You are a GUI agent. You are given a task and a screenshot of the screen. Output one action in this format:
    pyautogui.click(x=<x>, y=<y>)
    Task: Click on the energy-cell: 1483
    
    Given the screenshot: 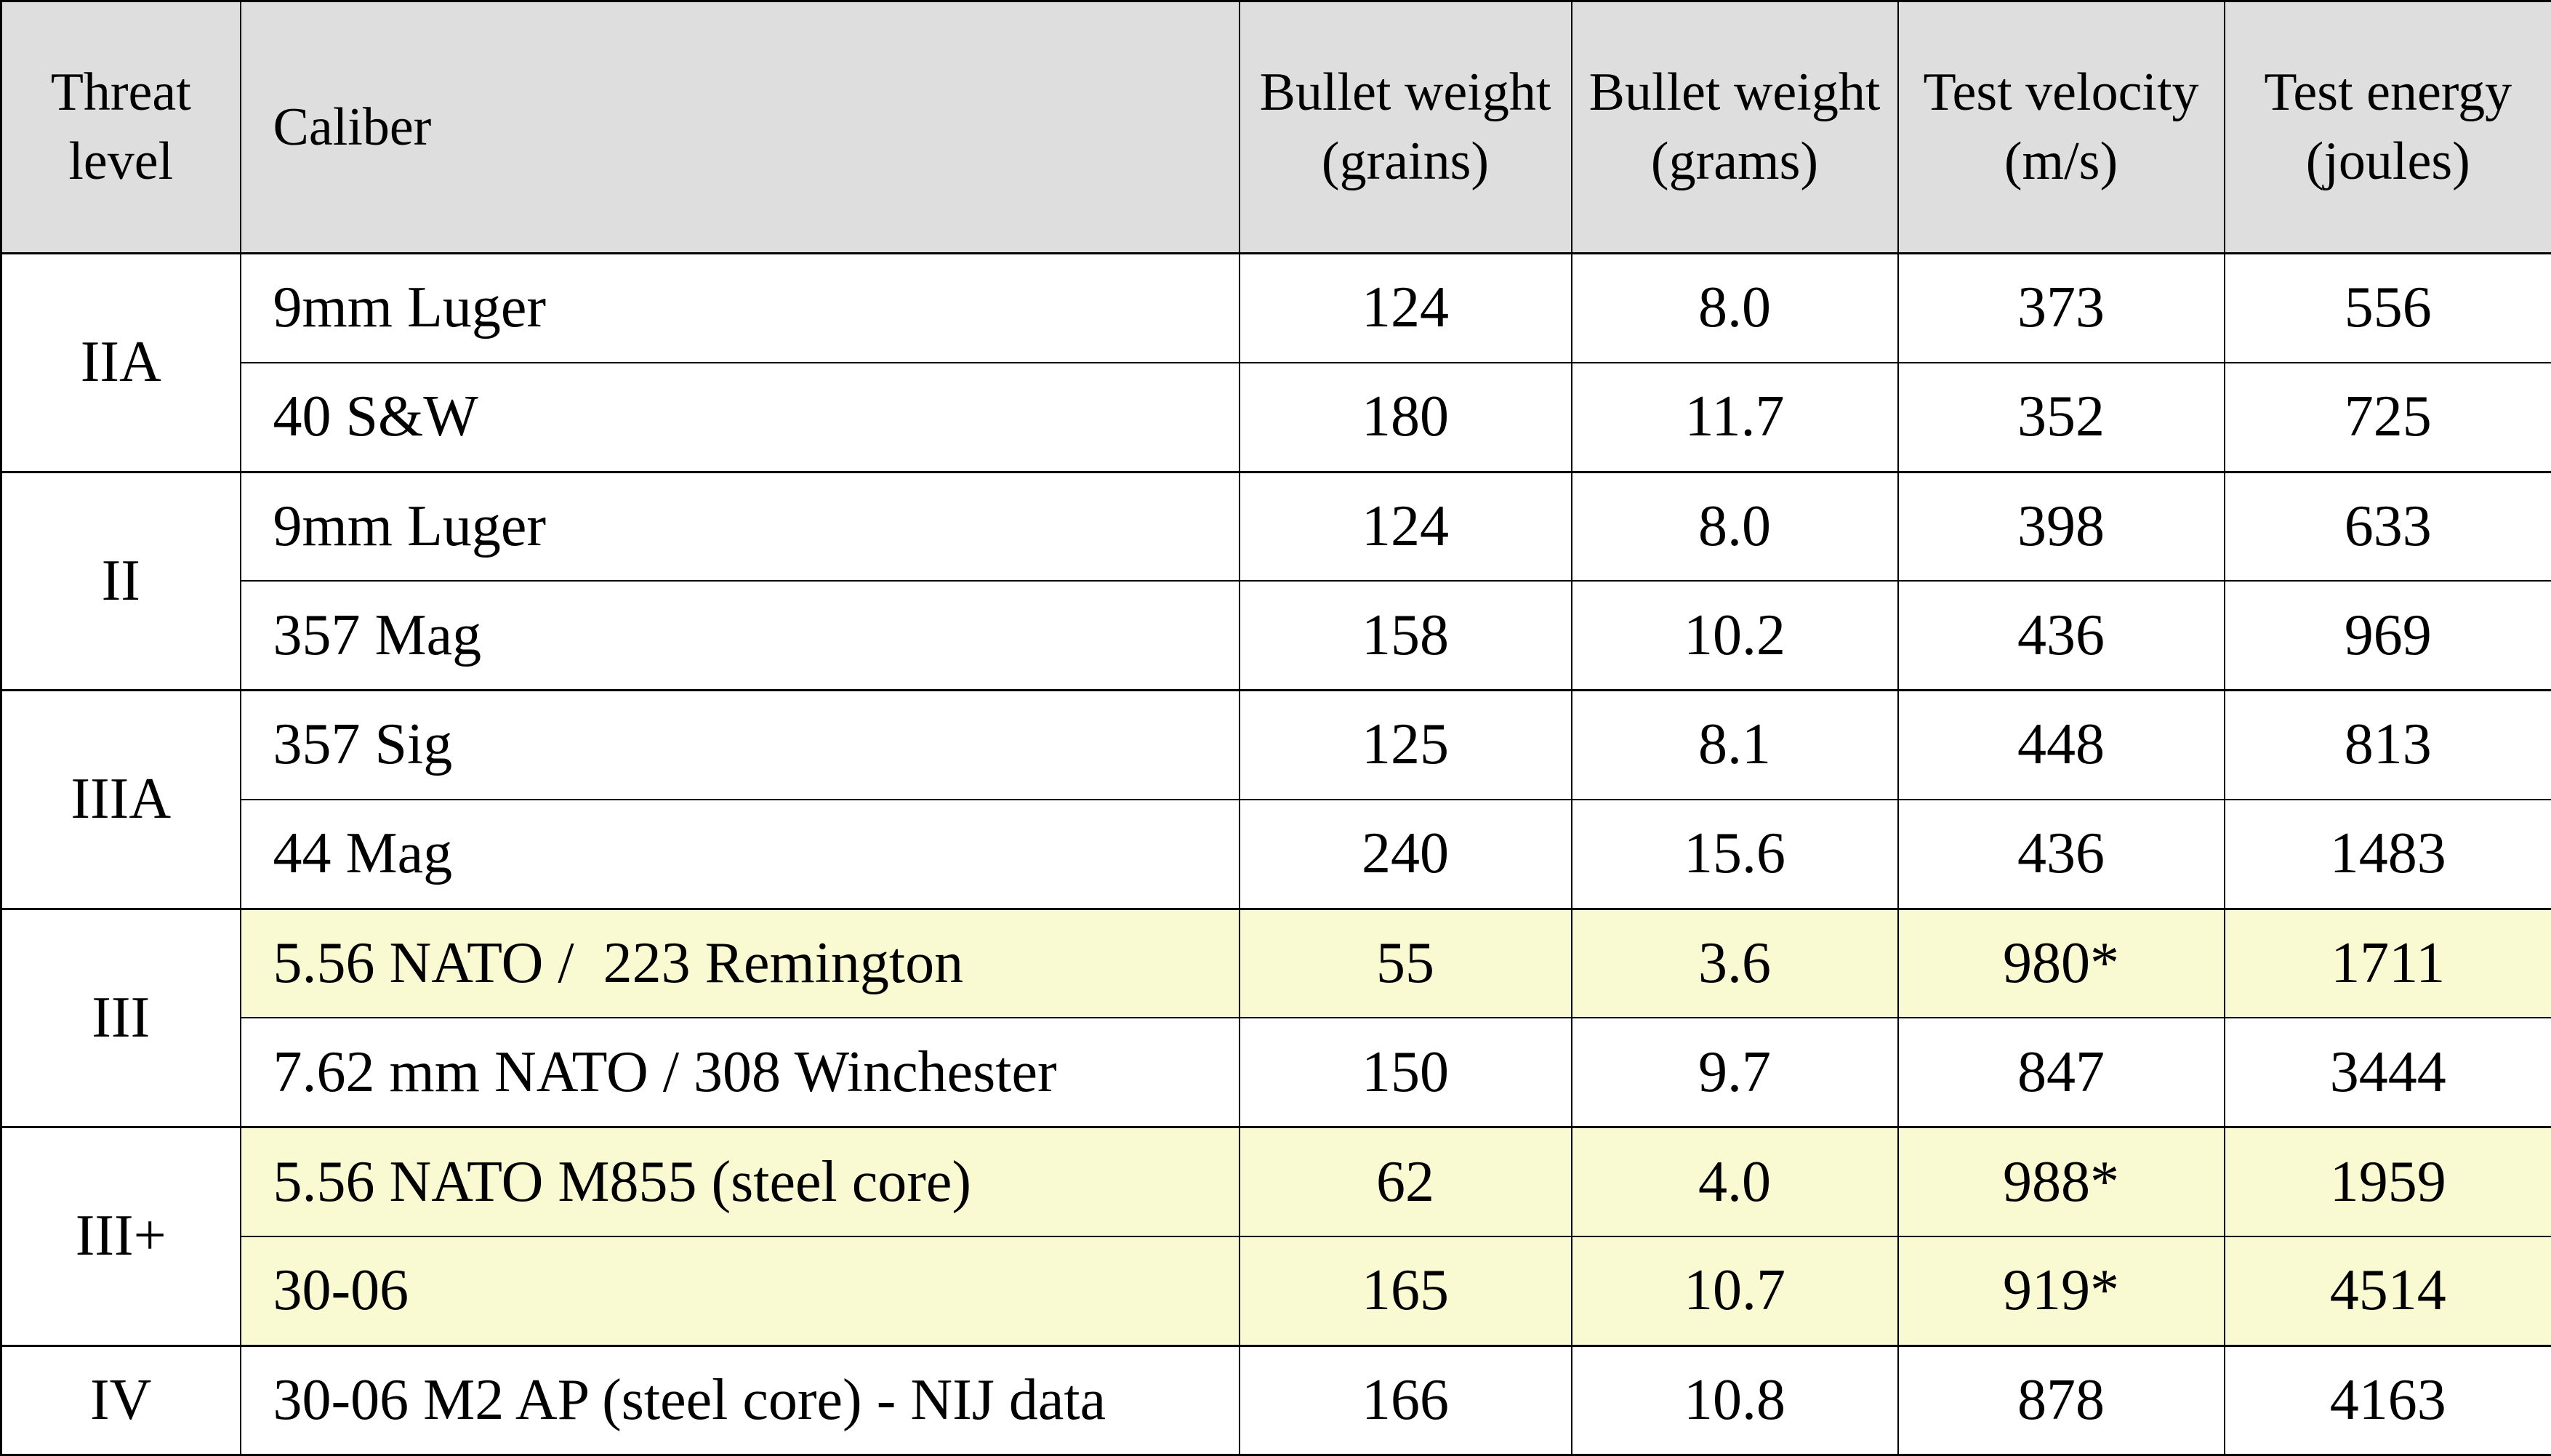 What is the action you would take?
    pyautogui.click(x=2387, y=854)
    